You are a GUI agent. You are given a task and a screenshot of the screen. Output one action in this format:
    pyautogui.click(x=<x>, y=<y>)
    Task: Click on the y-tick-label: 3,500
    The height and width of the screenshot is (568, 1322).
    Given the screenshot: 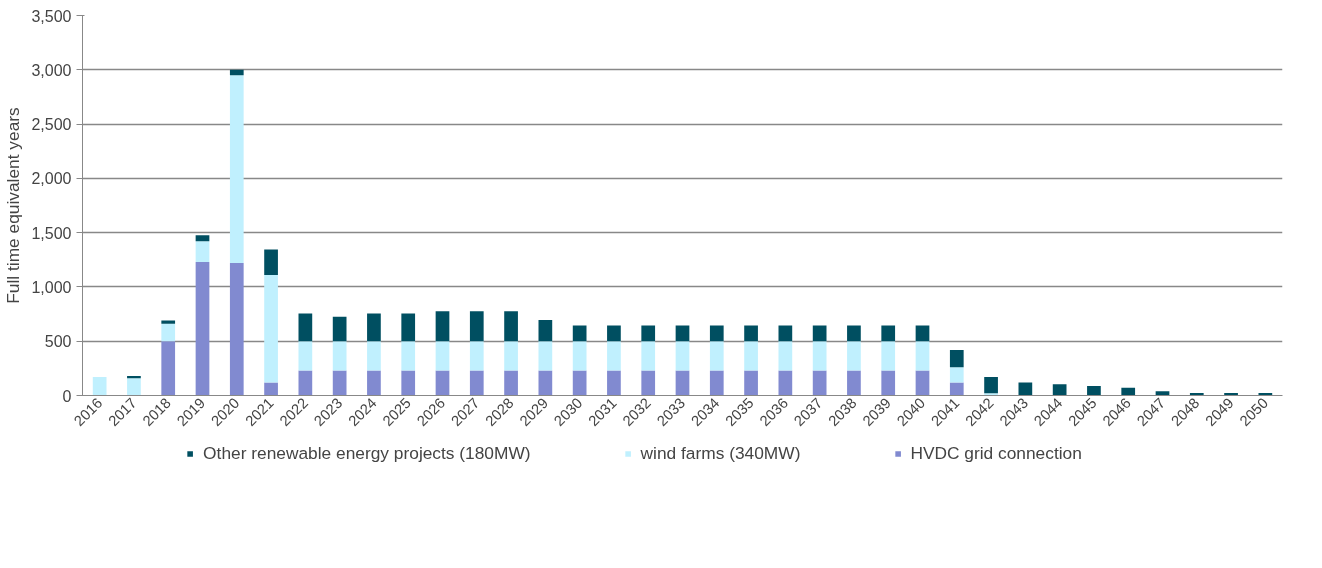 What is the action you would take?
    pyautogui.click(x=51, y=16)
    